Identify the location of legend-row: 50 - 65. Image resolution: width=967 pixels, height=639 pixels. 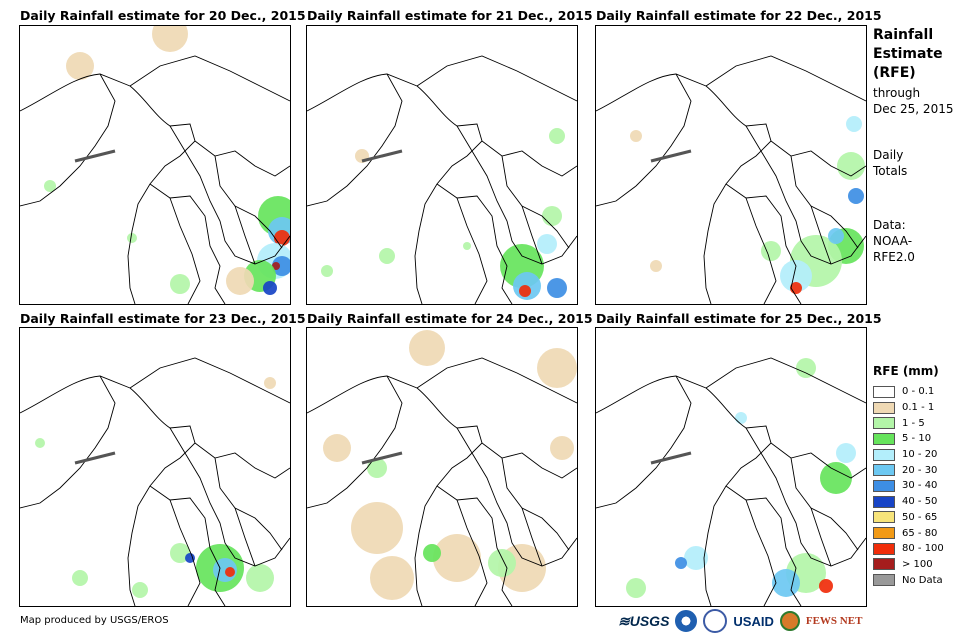
(919, 518).